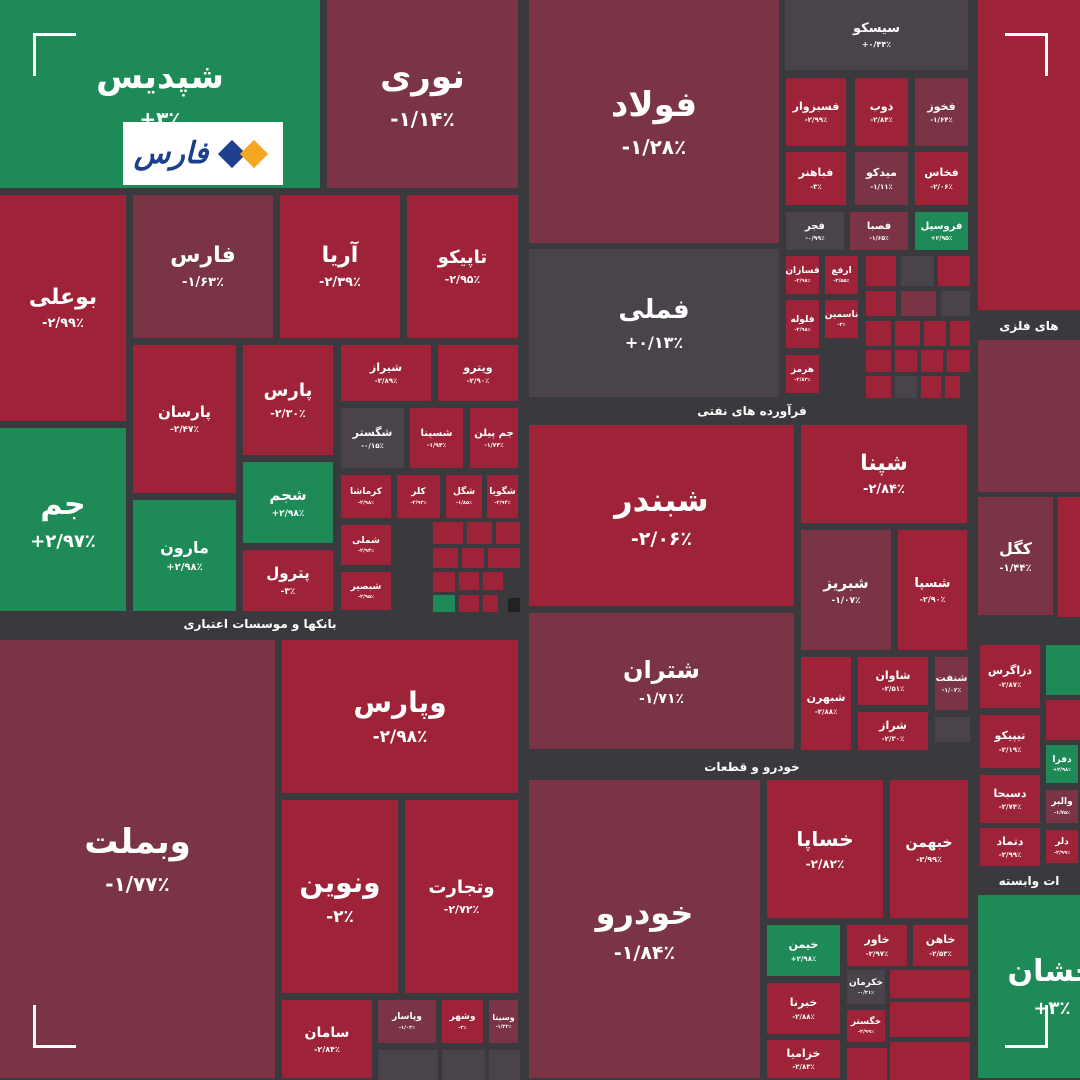  Describe the element at coordinates (243, 153) in the screenshot. I see `logo-icon` at that location.